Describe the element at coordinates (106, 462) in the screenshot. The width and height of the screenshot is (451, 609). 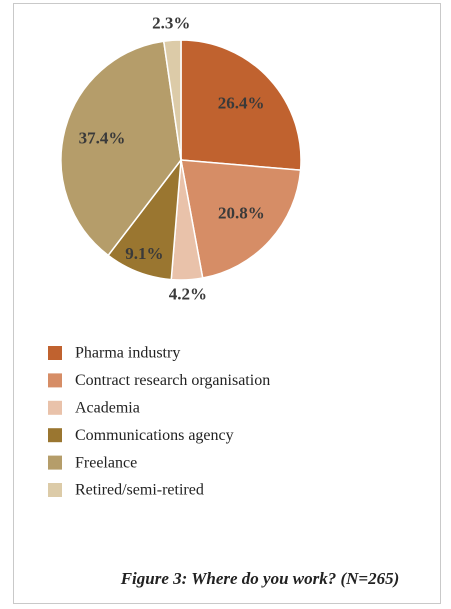
I see `legend-label: Freelance` at that location.